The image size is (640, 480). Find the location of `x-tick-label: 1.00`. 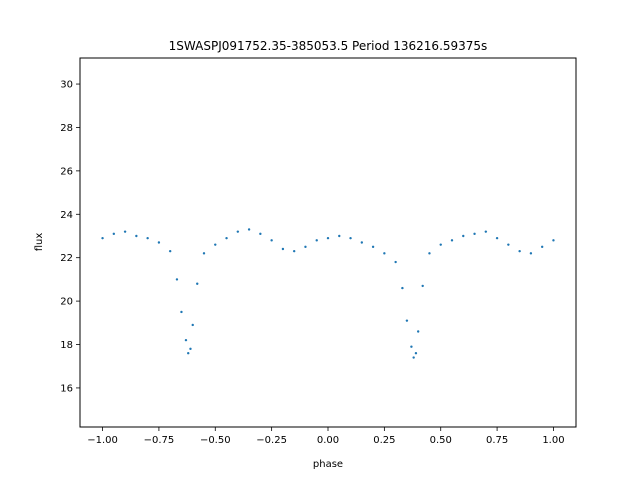

x-tick-label: 1.00 is located at coordinates (553, 440).